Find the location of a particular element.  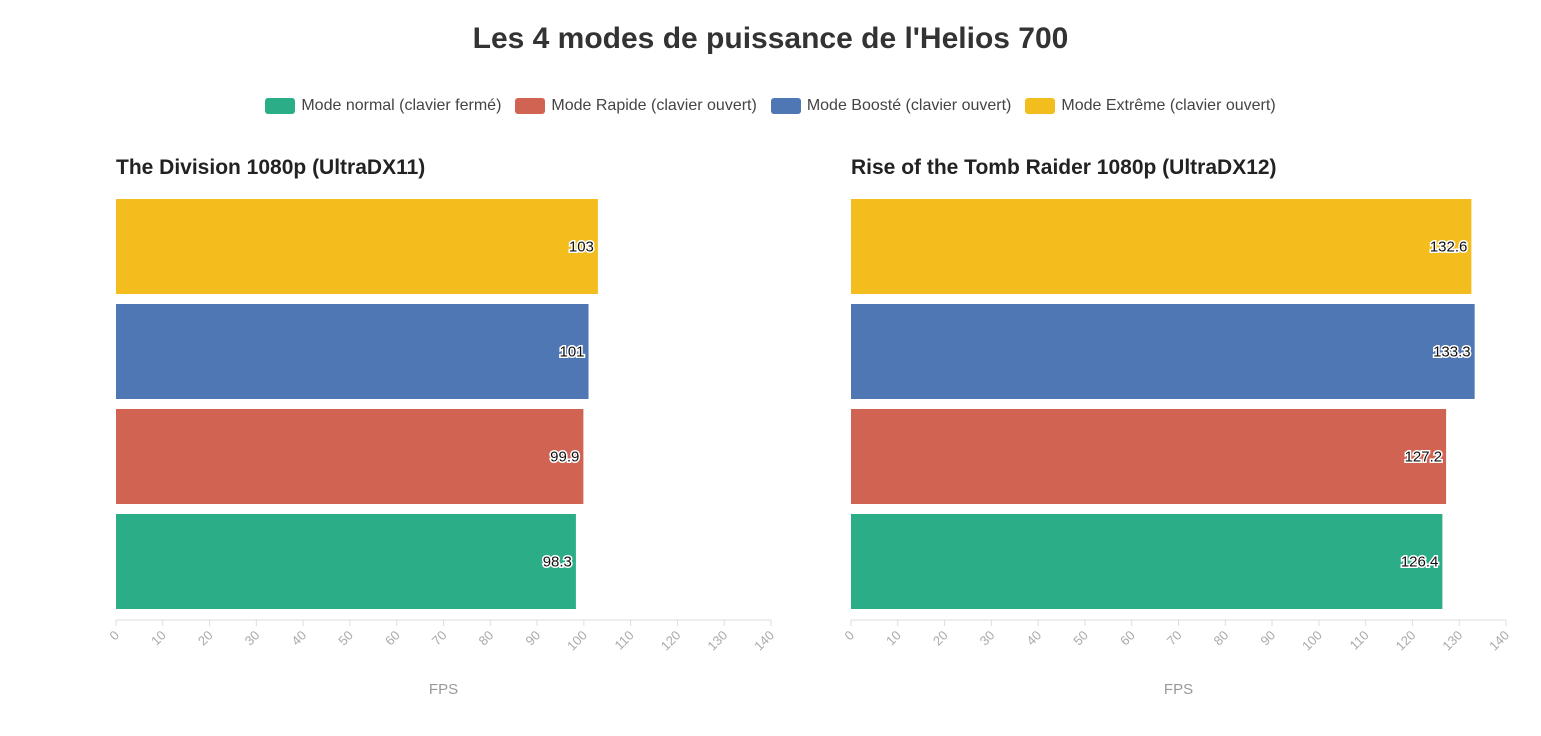

legend-item-rapide: Mode Rapide (clavier ouvert) is located at coordinates (636, 106).